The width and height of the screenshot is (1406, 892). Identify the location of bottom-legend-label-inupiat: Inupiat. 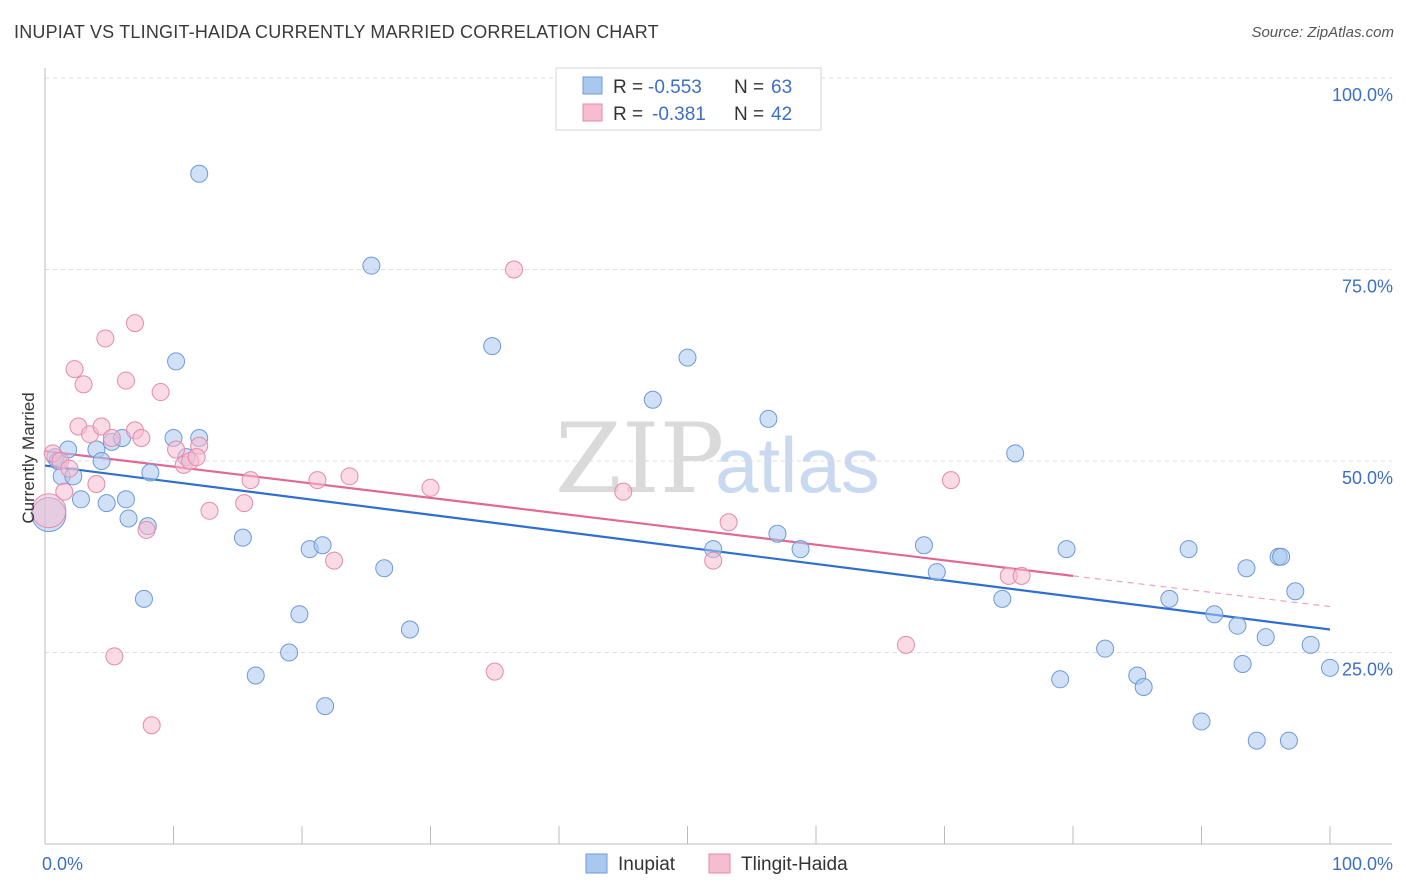
(647, 864).